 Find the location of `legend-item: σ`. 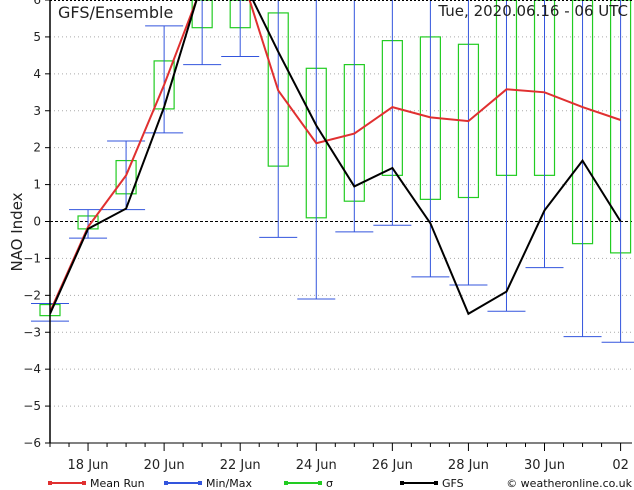

legend-item: σ is located at coordinates (308, 483).